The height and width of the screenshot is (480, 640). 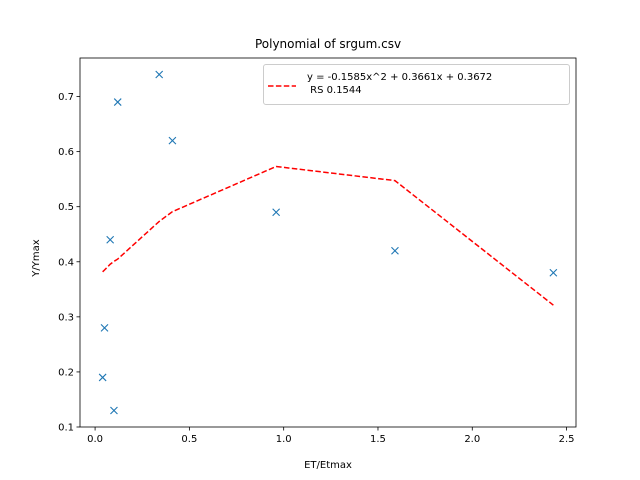 What do you see at coordinates (399, 77) in the screenshot?
I see `legend-label: y = -0.1585x^2 + 0.3661x + 0.3672` at bounding box center [399, 77].